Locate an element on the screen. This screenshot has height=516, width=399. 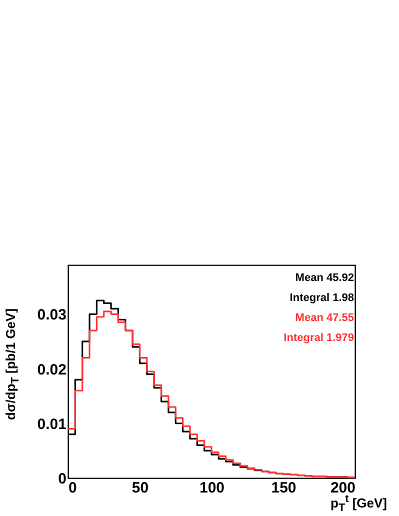
y-tick-label: 0.01 is located at coordinates (51, 424).